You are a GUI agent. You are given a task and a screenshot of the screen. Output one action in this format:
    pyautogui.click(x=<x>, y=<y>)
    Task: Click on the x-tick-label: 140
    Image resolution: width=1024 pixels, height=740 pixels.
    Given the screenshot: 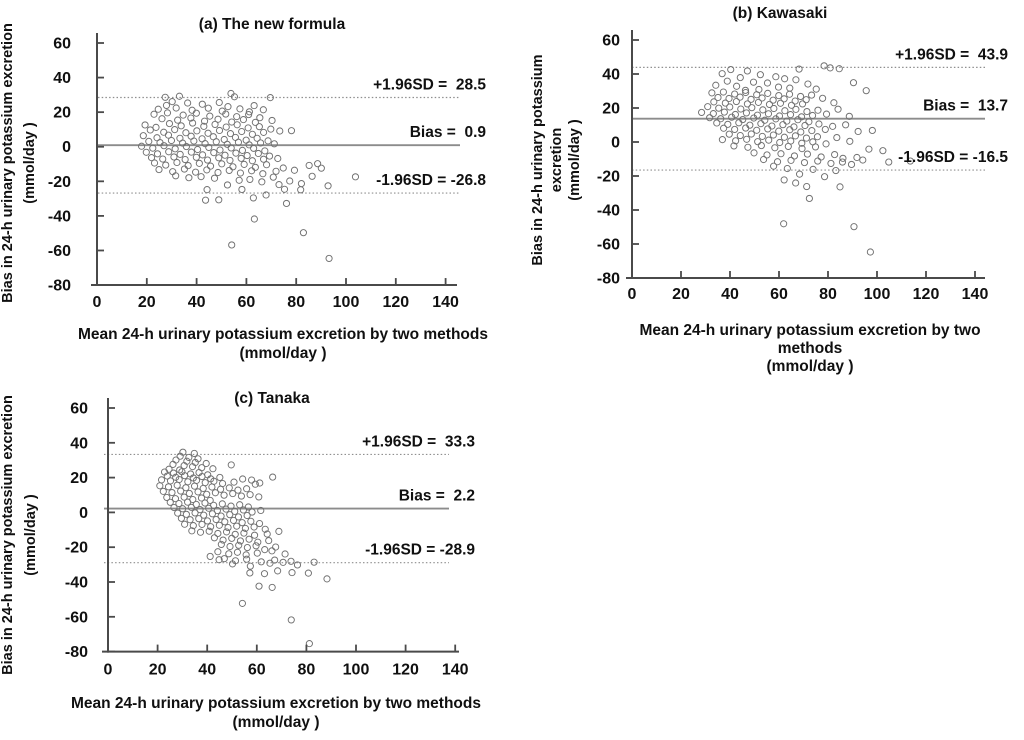 What is the action you would take?
    pyautogui.click(x=455, y=670)
    